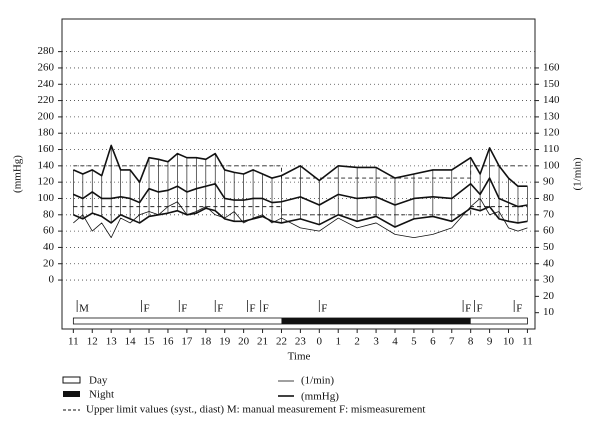  I want to click on y2-axis-label: (1/min), so click(578, 173).